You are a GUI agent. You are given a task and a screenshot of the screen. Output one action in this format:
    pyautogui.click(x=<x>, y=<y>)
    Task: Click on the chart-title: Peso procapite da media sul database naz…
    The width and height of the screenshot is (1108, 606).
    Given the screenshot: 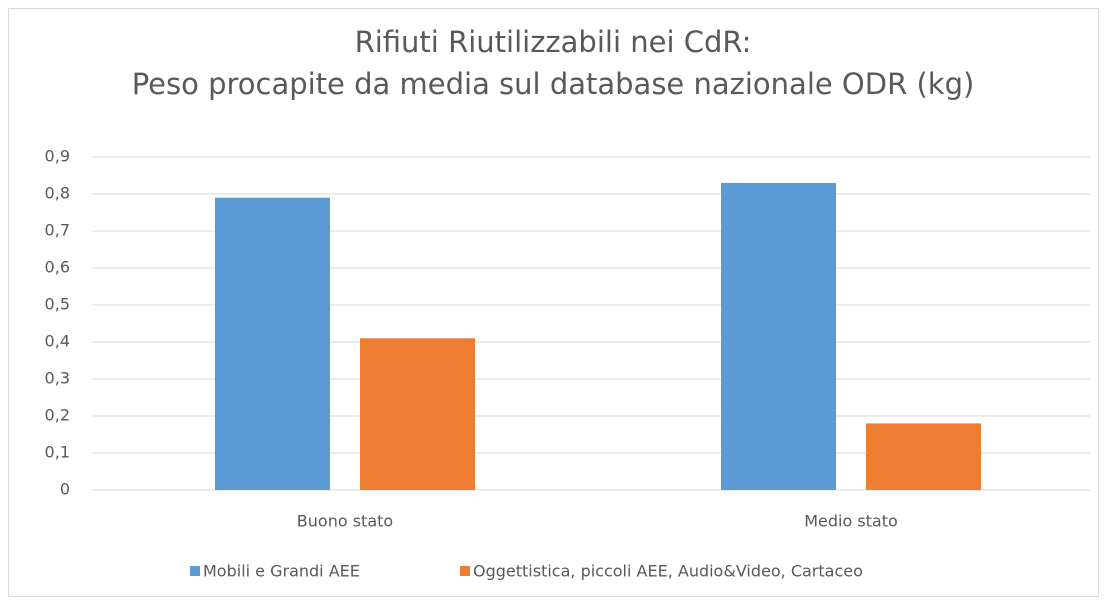 What is the action you would take?
    pyautogui.click(x=553, y=84)
    